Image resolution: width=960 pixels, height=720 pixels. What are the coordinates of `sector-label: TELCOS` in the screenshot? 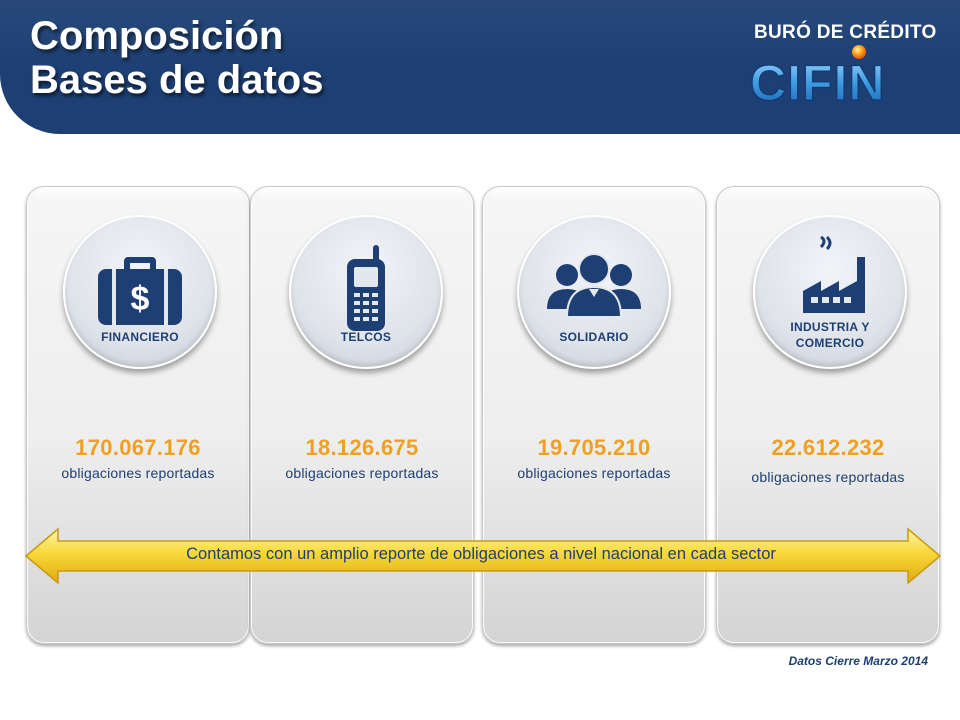 It's located at (366, 337).